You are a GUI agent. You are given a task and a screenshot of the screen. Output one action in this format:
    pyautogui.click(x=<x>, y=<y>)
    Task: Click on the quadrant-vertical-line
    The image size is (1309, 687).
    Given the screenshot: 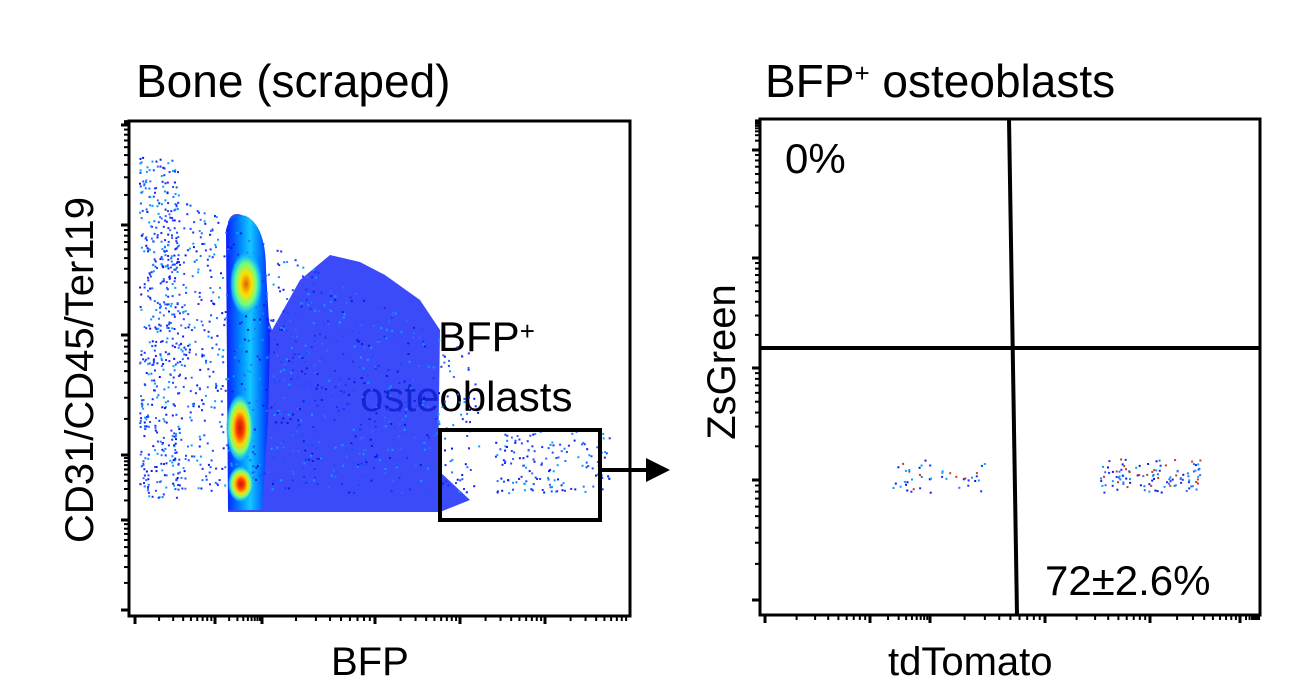 What is the action you would take?
    pyautogui.click(x=1013, y=367)
    